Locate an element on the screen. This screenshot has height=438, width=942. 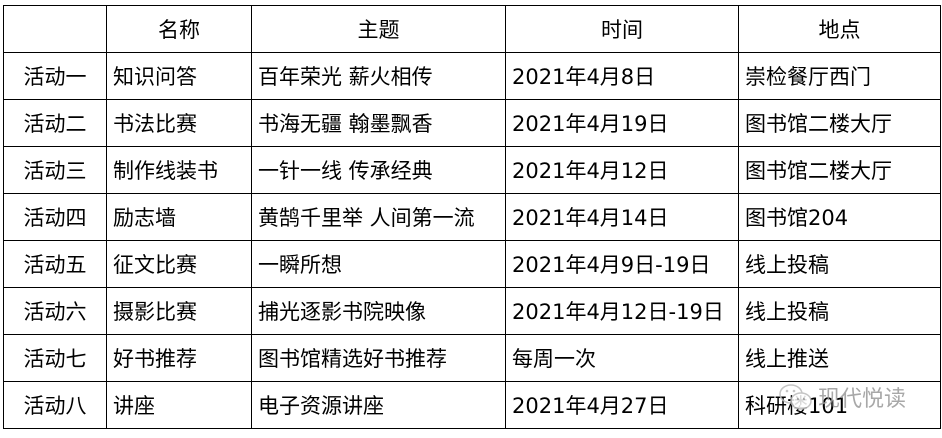
table-cell: 讲座 is located at coordinates (179, 405).